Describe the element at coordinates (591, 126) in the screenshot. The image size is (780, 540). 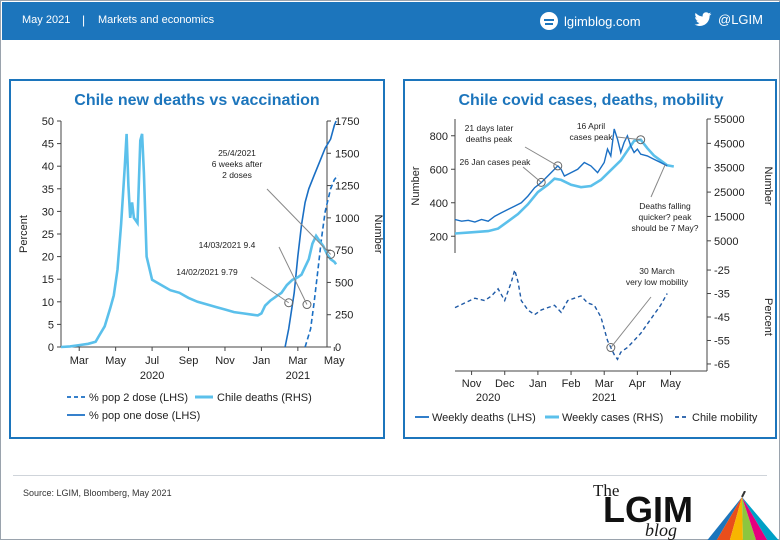
I see `annotation-text: 16 April` at that location.